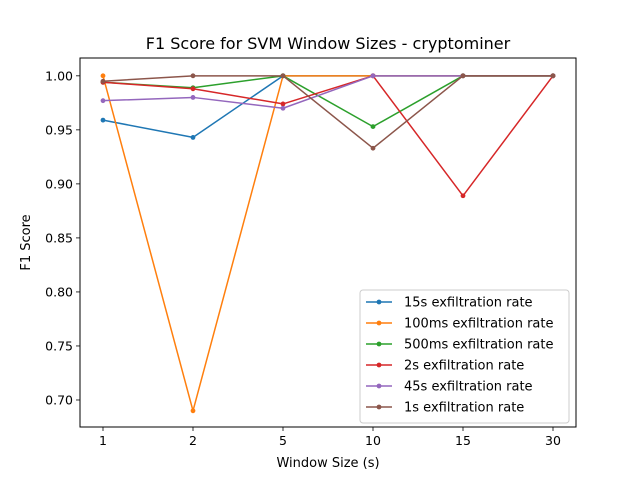 This screenshot has width=640, height=480. Describe the element at coordinates (26, 242) in the screenshot. I see `y-axis-label: F1 Score` at that location.